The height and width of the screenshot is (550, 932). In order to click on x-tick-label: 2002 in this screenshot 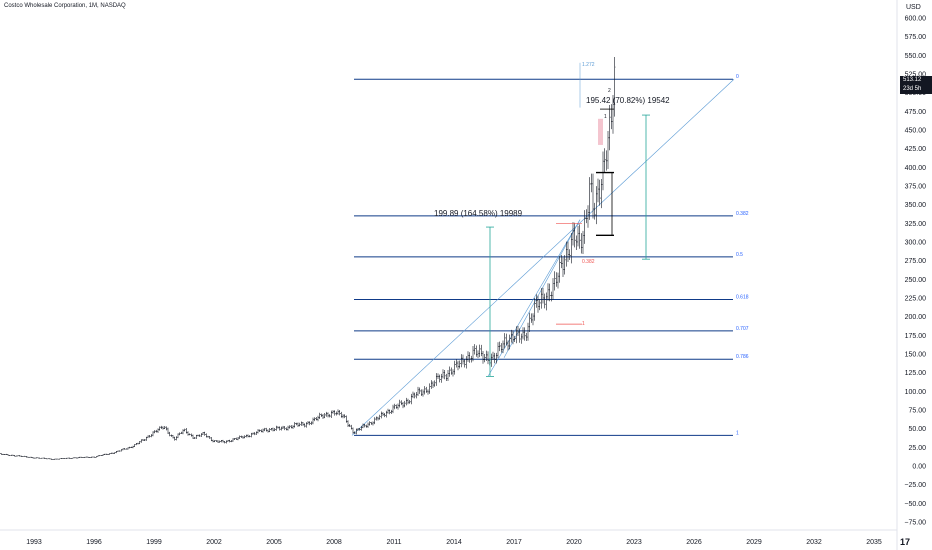, I will do `click(214, 542)`.